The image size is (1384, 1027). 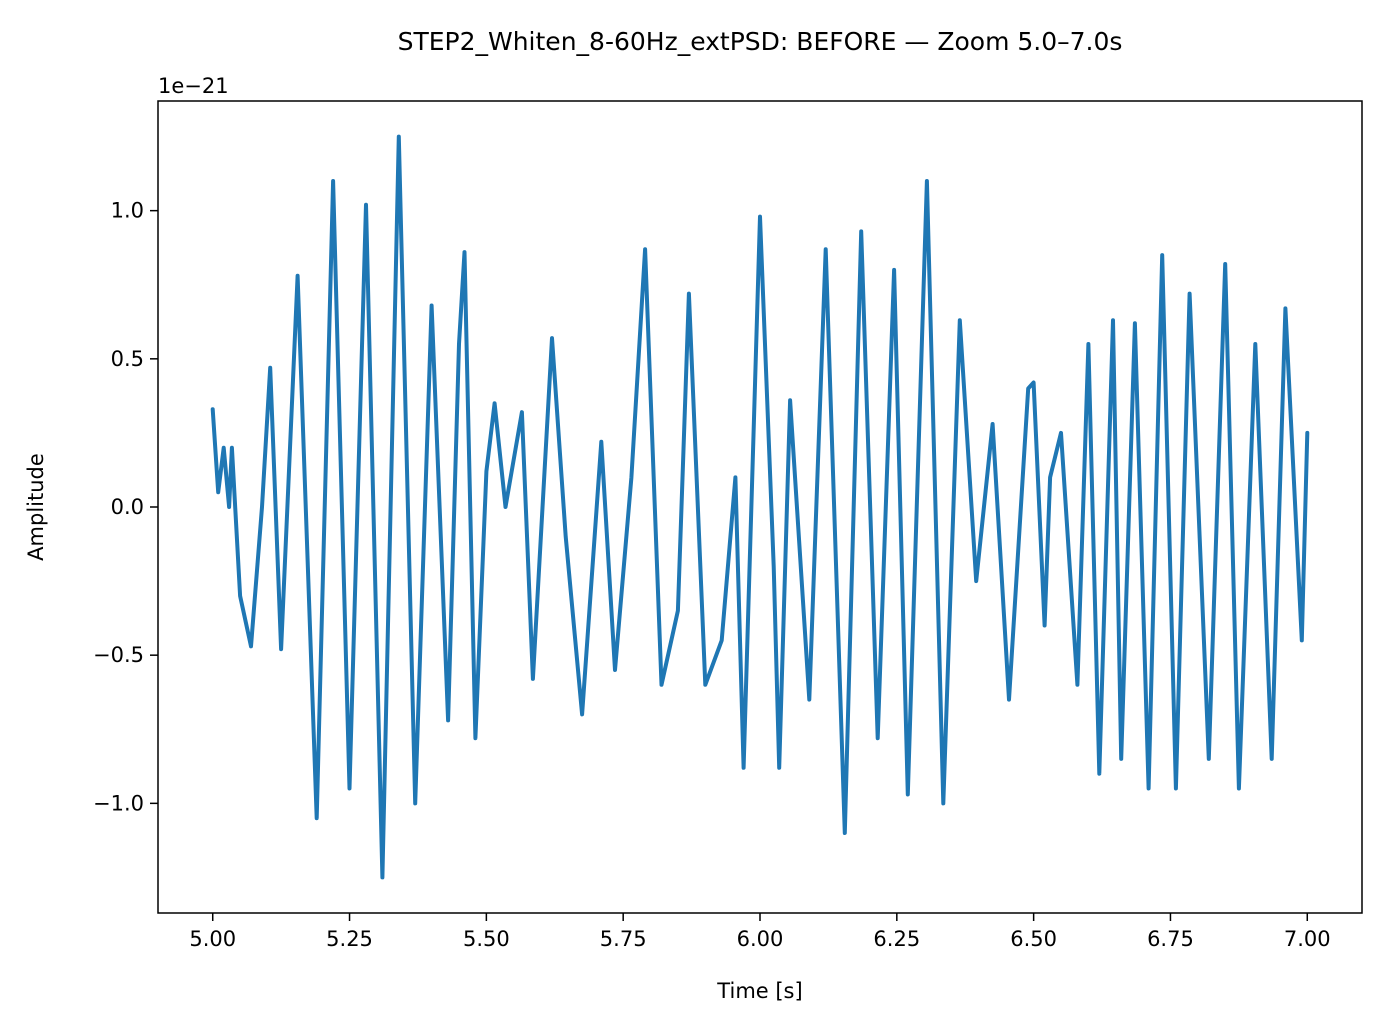 I want to click on y-tick-label: 1.0, so click(x=127, y=211).